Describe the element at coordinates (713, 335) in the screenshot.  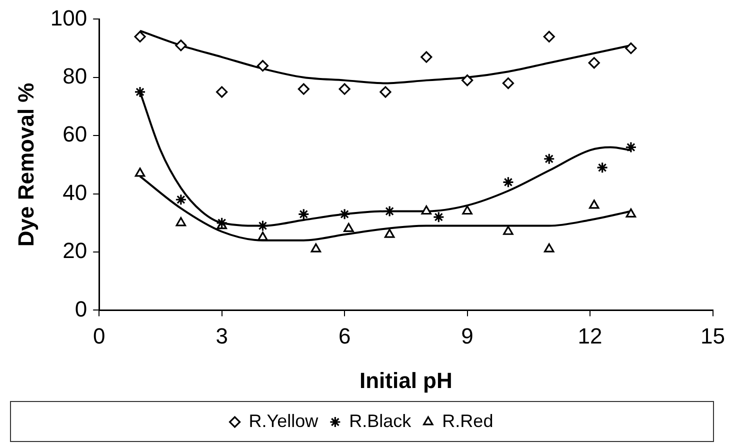
I see `x-tick-label: 15` at that location.